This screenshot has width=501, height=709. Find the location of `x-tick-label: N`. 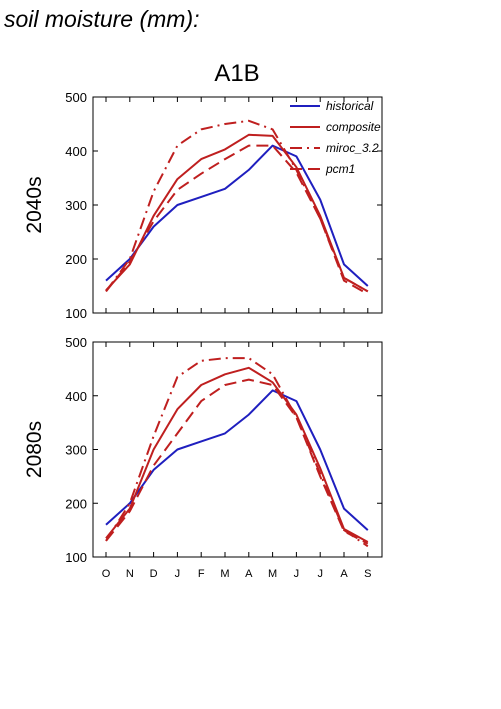

x-tick-label: N is located at coordinates (130, 574).